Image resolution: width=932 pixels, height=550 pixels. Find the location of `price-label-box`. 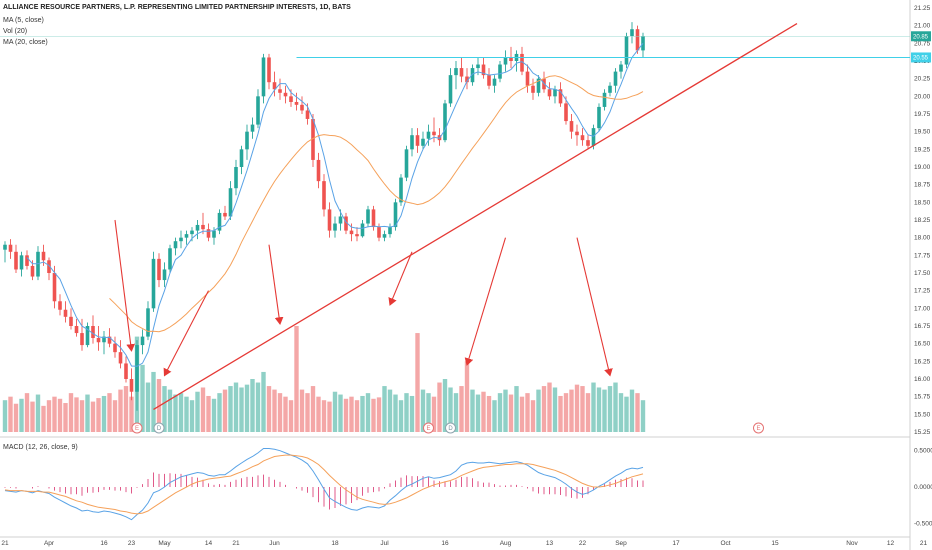

price-label-box is located at coordinates (921, 57).